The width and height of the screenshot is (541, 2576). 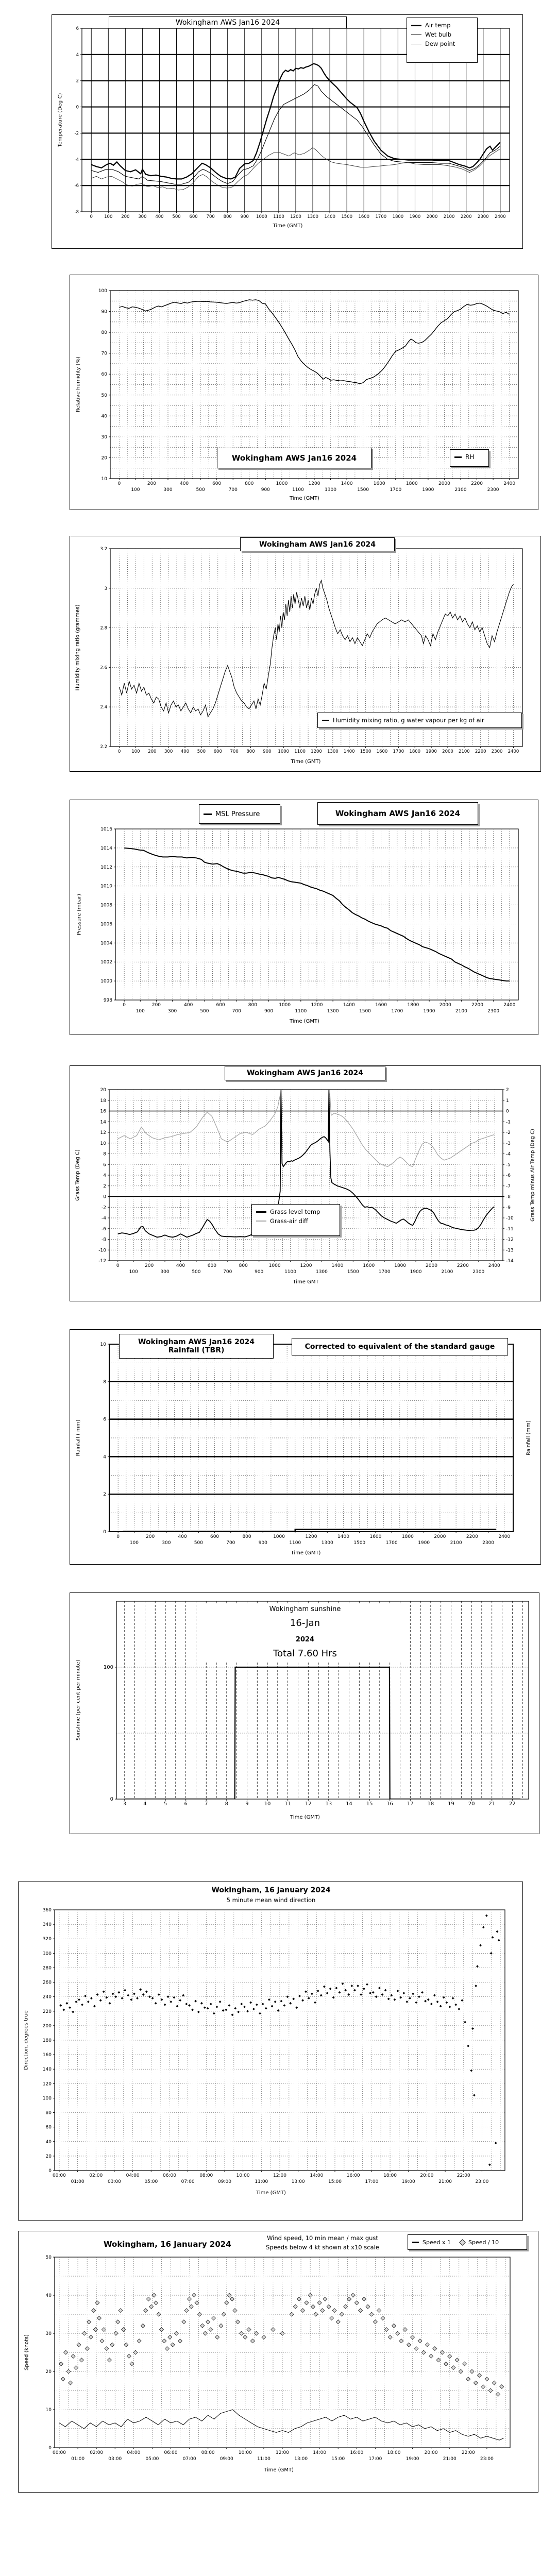 What do you see at coordinates (508, 1122) in the screenshot?
I see `svg-text: -1` at bounding box center [508, 1122].